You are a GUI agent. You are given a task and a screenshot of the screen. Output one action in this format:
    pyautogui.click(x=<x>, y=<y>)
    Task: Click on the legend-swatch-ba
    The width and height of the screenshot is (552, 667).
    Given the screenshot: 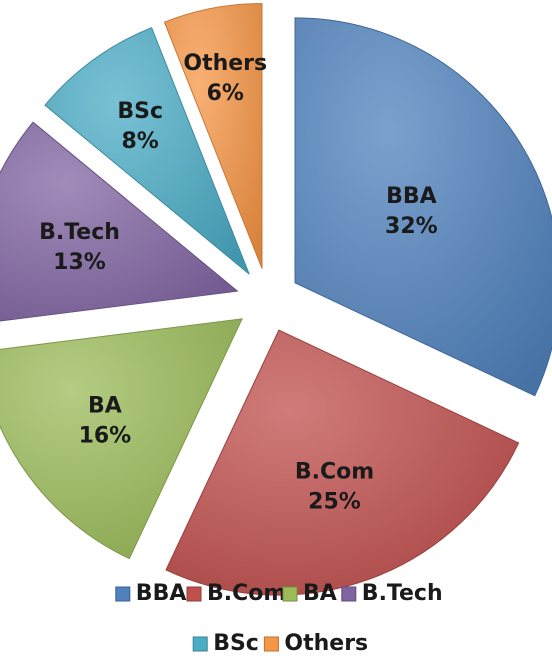 What is the action you would take?
    pyautogui.click(x=290, y=594)
    